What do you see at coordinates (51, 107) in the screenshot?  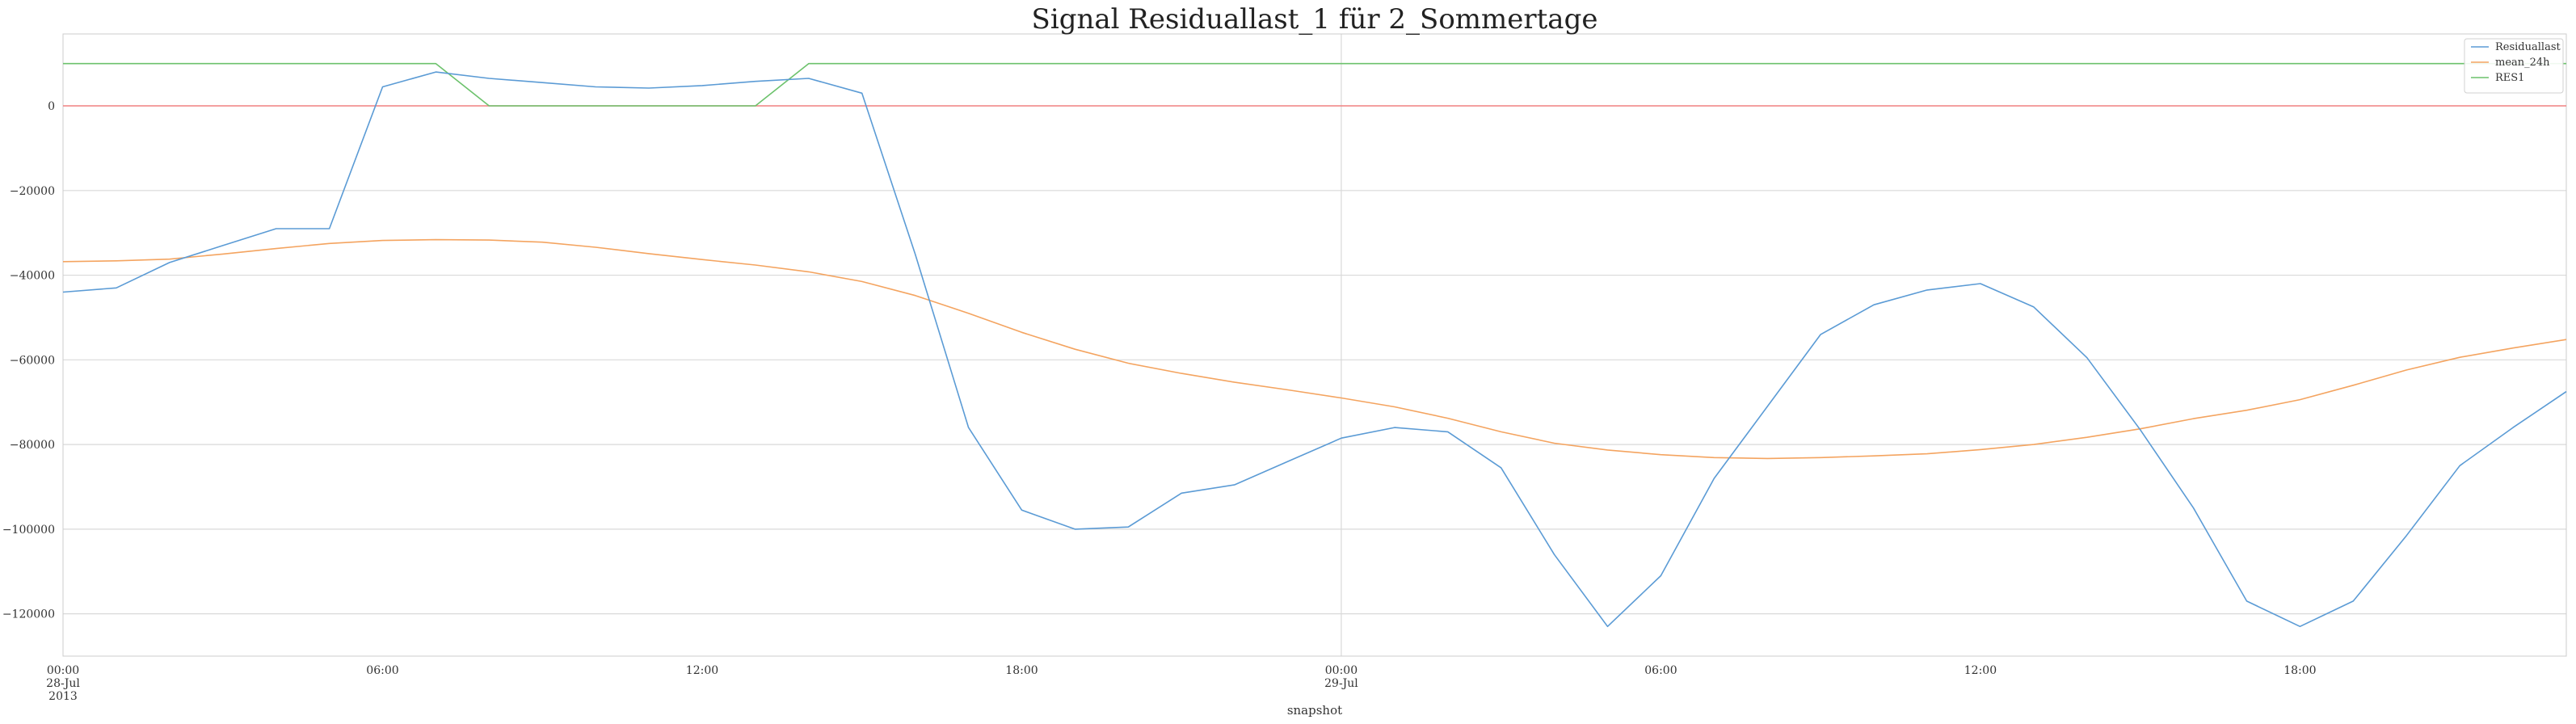 I see `y-tick-label: 0` at bounding box center [51, 107].